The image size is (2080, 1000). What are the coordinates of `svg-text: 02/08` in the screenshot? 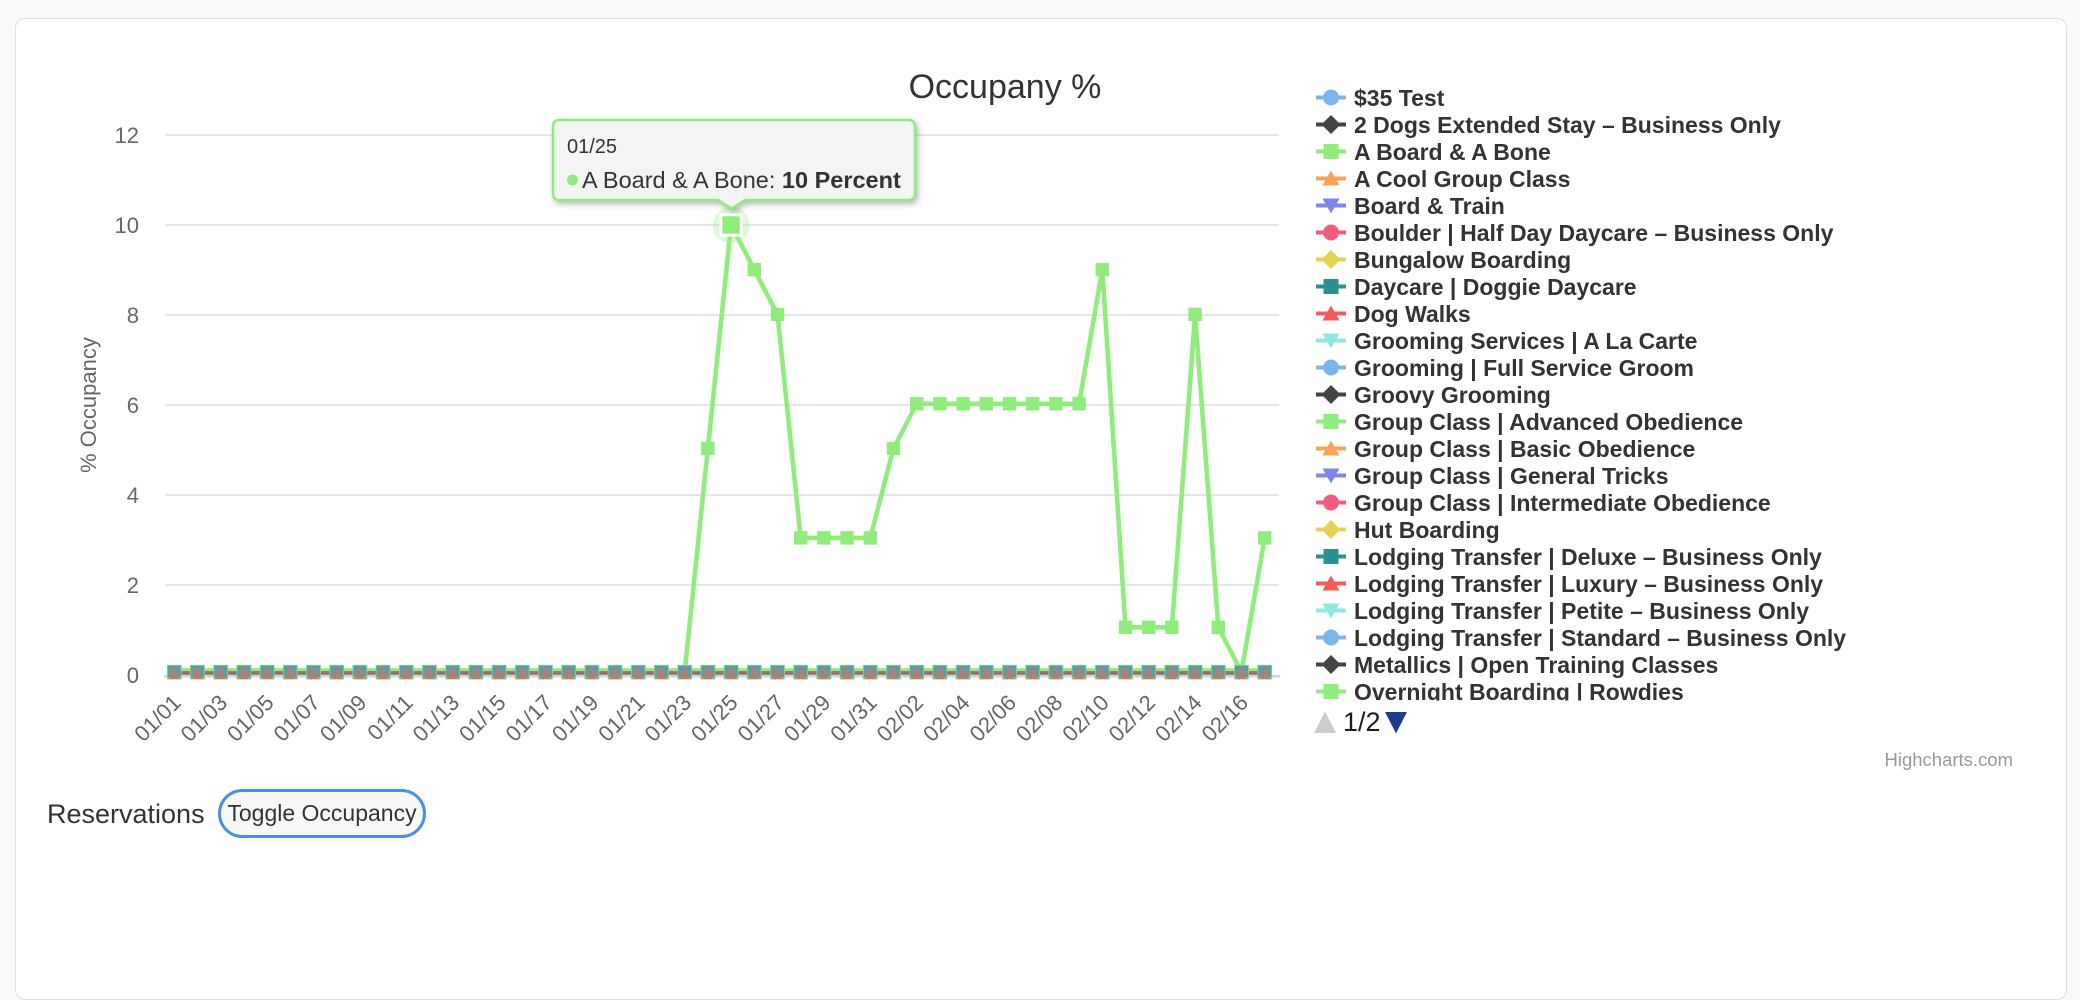 It's located at (1039, 718).